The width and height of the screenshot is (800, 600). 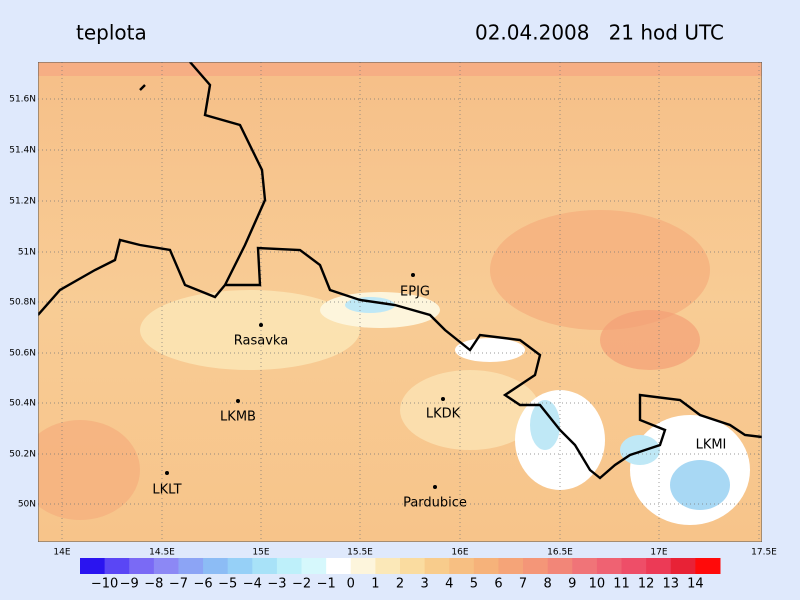 I want to click on colorbar-label: −2, so click(x=301, y=584).